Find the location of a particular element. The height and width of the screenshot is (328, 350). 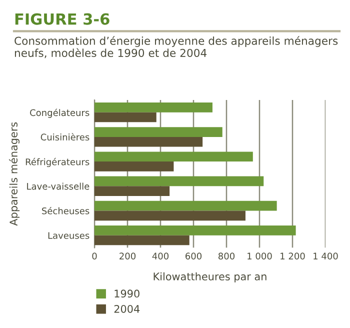

x-tick-label: 600 is located at coordinates (194, 256).